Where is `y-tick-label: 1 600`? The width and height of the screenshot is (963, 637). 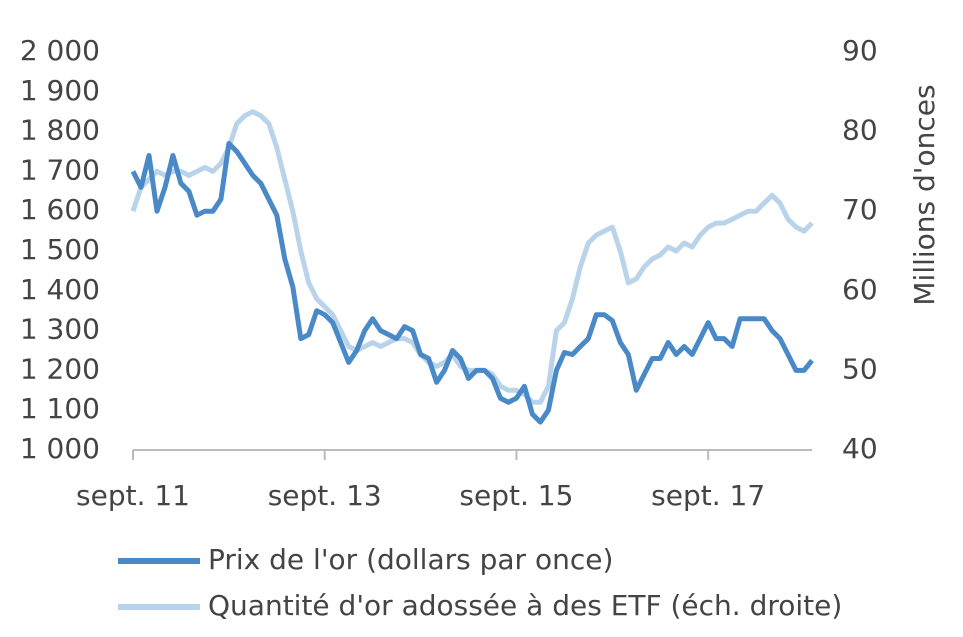 y-tick-label: 1 600 is located at coordinates (60, 209).